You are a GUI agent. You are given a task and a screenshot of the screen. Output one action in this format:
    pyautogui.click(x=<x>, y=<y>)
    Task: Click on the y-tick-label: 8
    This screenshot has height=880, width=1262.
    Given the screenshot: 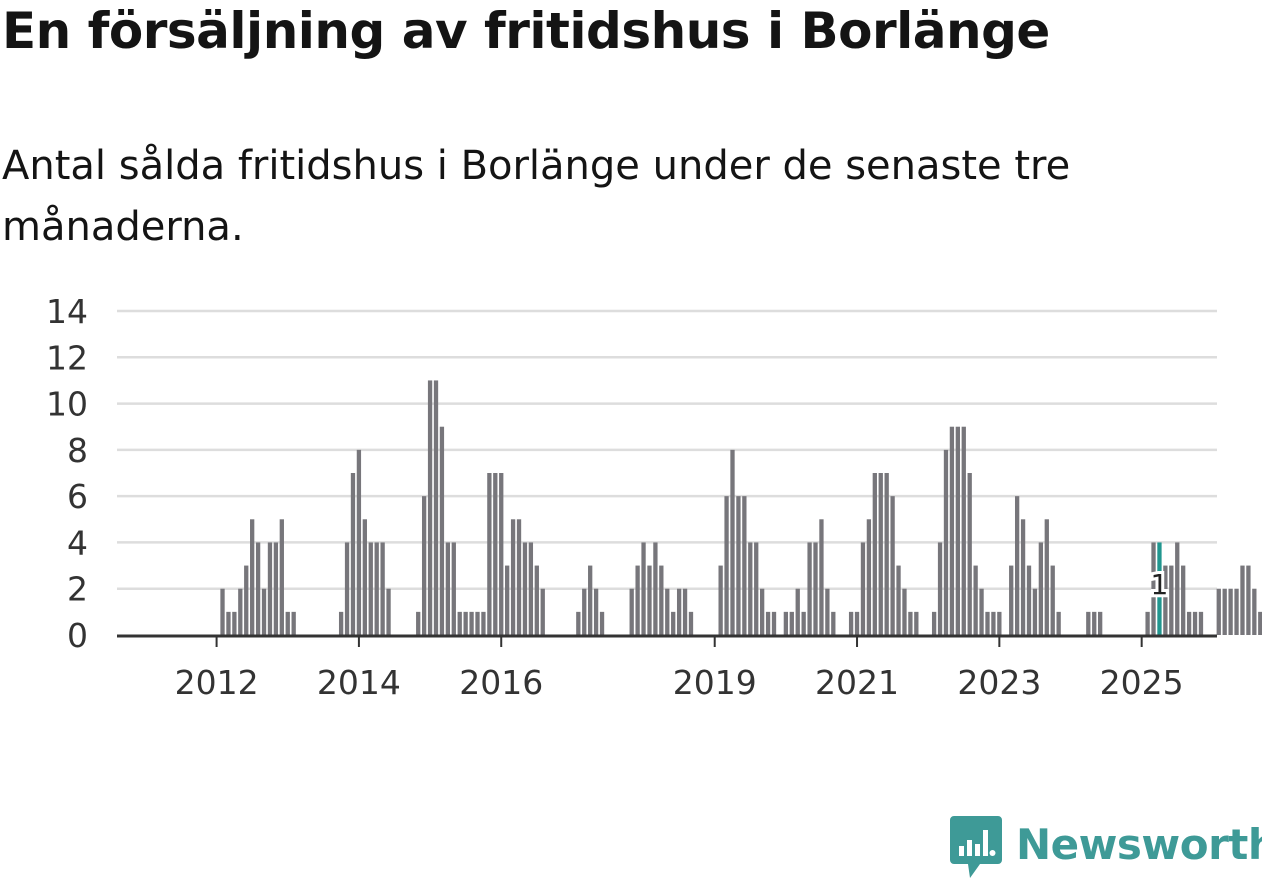 What is the action you would take?
    pyautogui.click(x=77, y=450)
    